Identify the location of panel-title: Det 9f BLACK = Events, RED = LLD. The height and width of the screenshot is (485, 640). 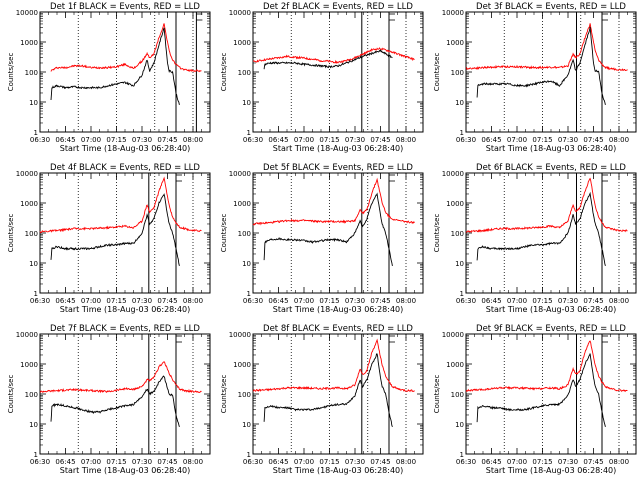
(551, 329).